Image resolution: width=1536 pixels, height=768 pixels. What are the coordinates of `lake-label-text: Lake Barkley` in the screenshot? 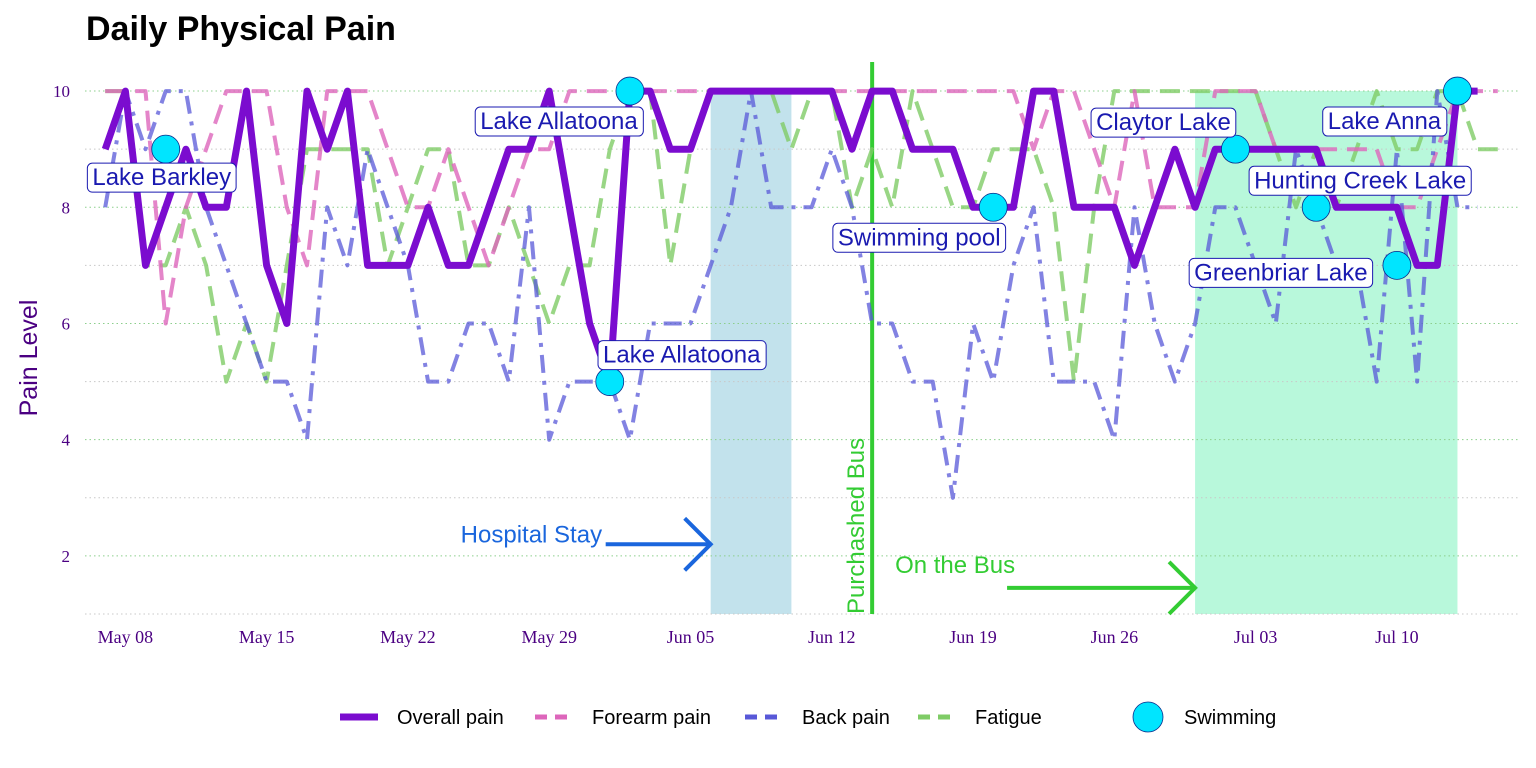 It's located at (161, 177).